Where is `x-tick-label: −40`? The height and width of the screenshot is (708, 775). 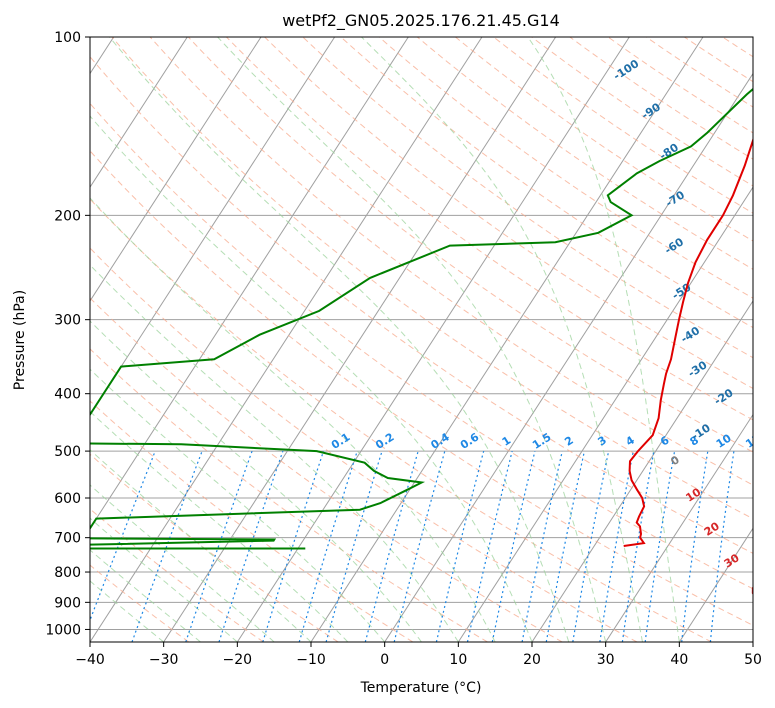 x-tick-label: −40 is located at coordinates (90, 660).